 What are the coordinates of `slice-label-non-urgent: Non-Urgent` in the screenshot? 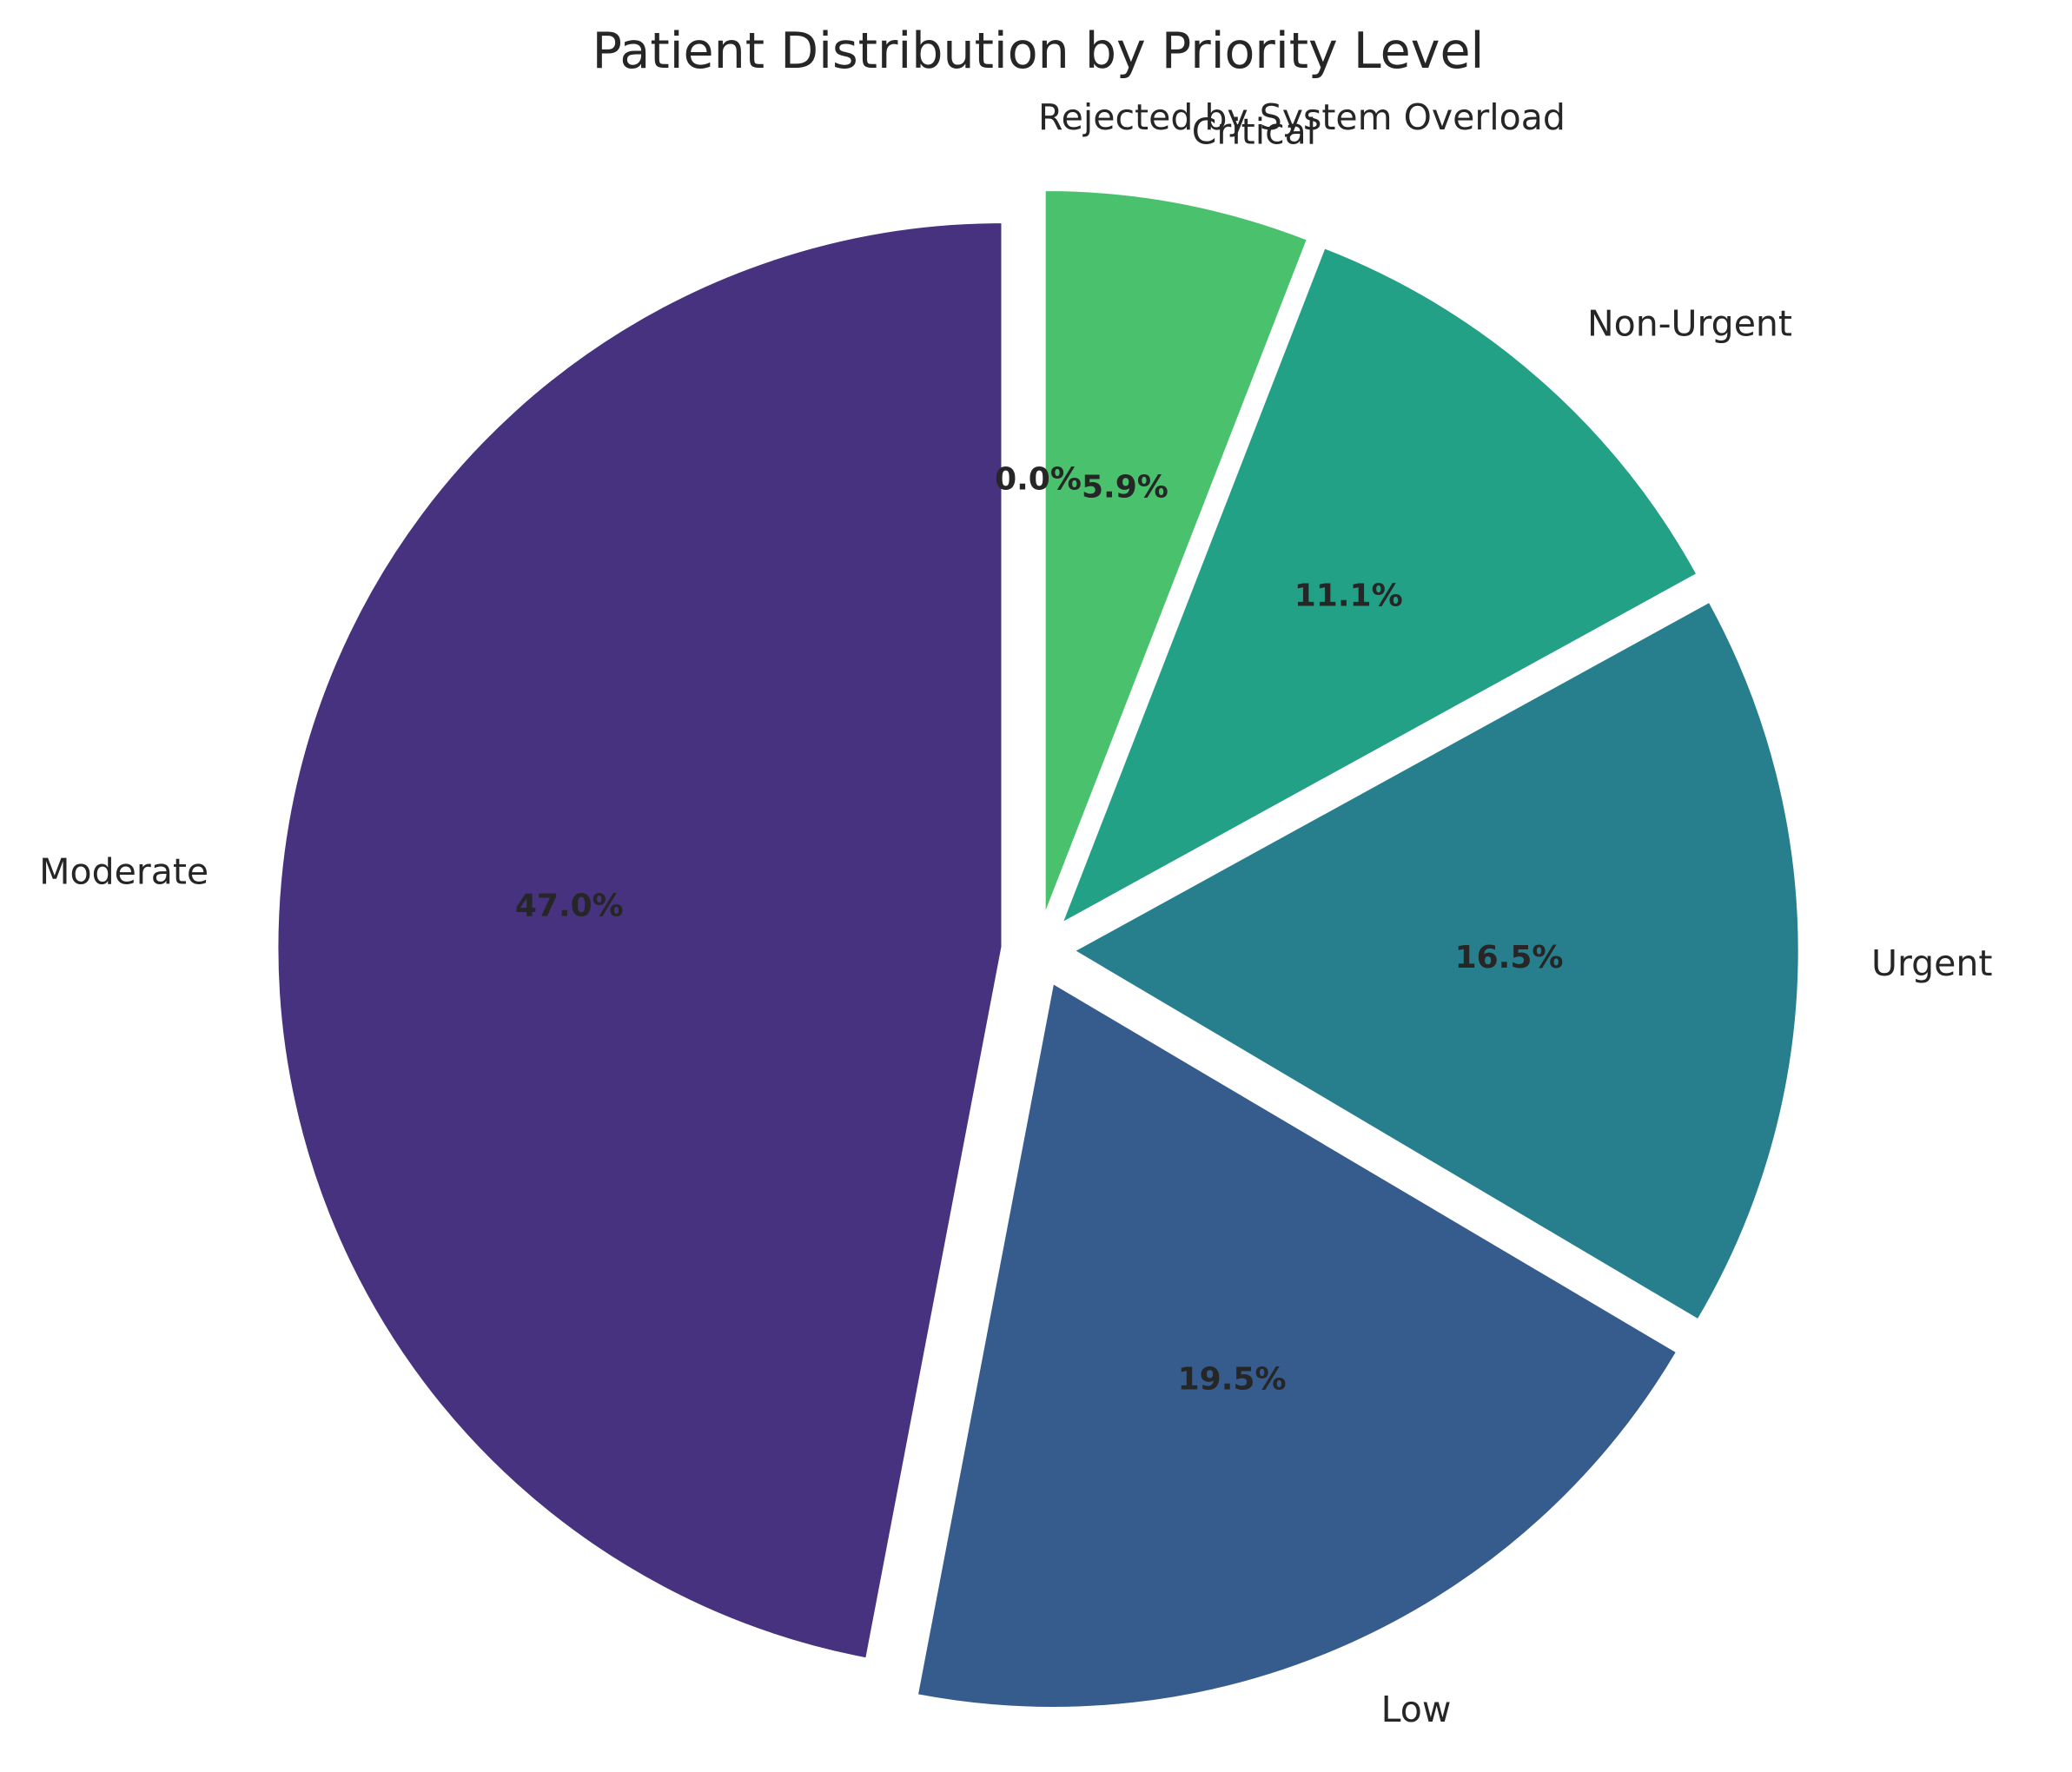 It's located at (1689, 324).